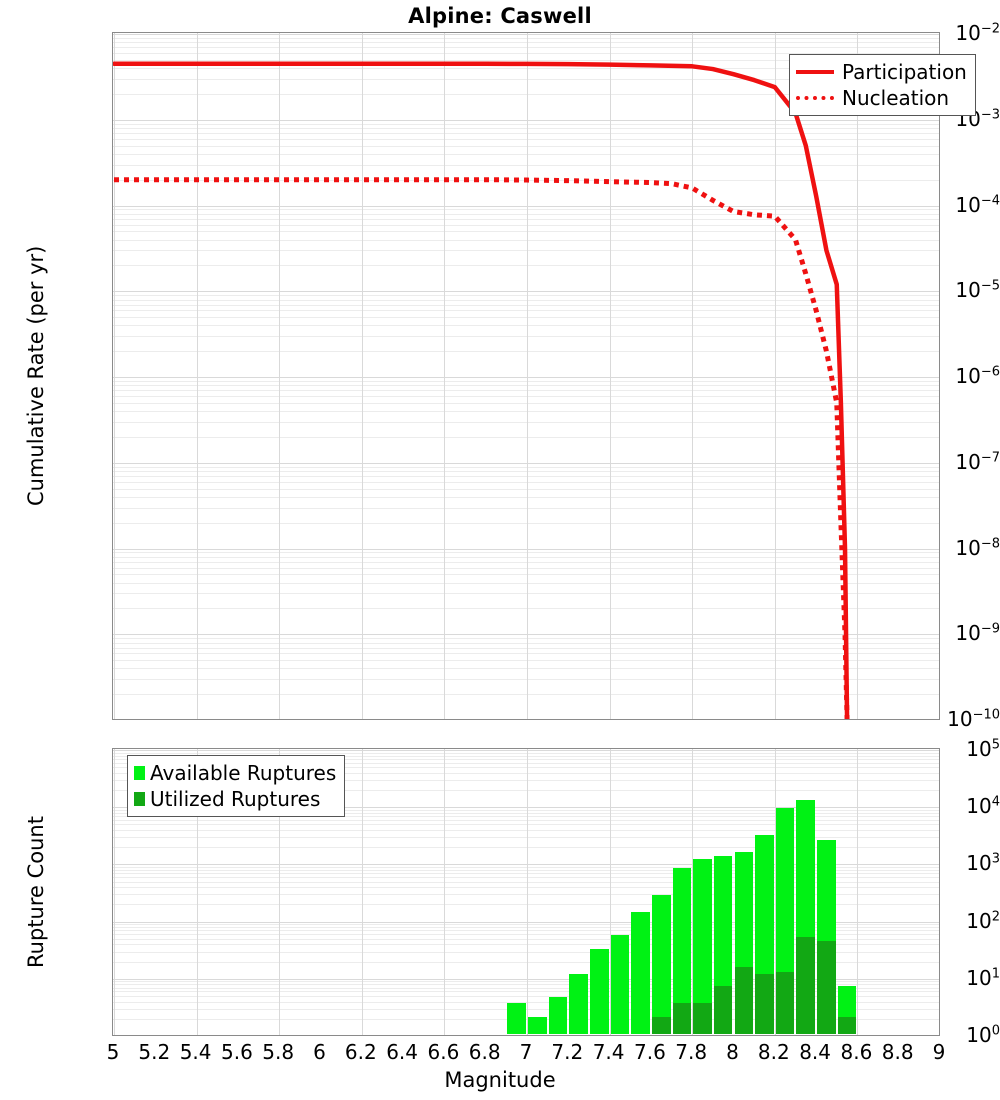 Image resolution: width=1000 pixels, height=1100 pixels. What do you see at coordinates (732, 1052) in the screenshot?
I see `x-tick-label: 8` at bounding box center [732, 1052].